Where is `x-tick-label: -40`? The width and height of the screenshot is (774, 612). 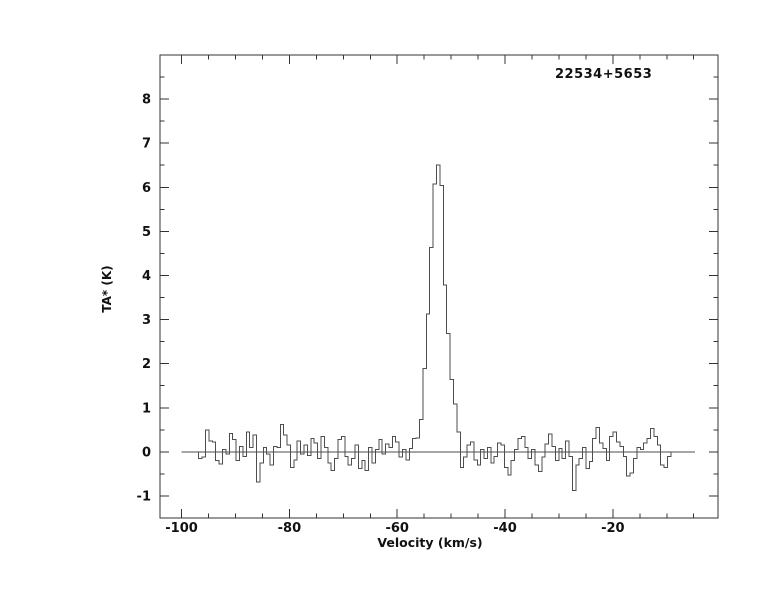 x-tick-label: -40 is located at coordinates (505, 528).